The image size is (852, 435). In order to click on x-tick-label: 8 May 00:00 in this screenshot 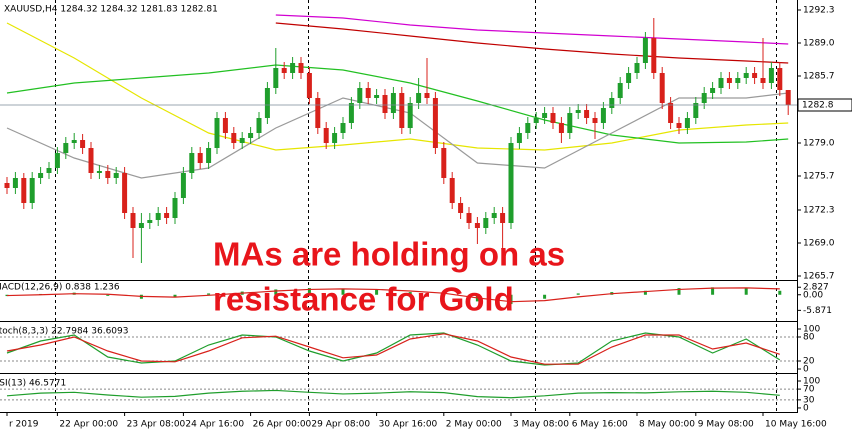, I will do `click(667, 425)`.